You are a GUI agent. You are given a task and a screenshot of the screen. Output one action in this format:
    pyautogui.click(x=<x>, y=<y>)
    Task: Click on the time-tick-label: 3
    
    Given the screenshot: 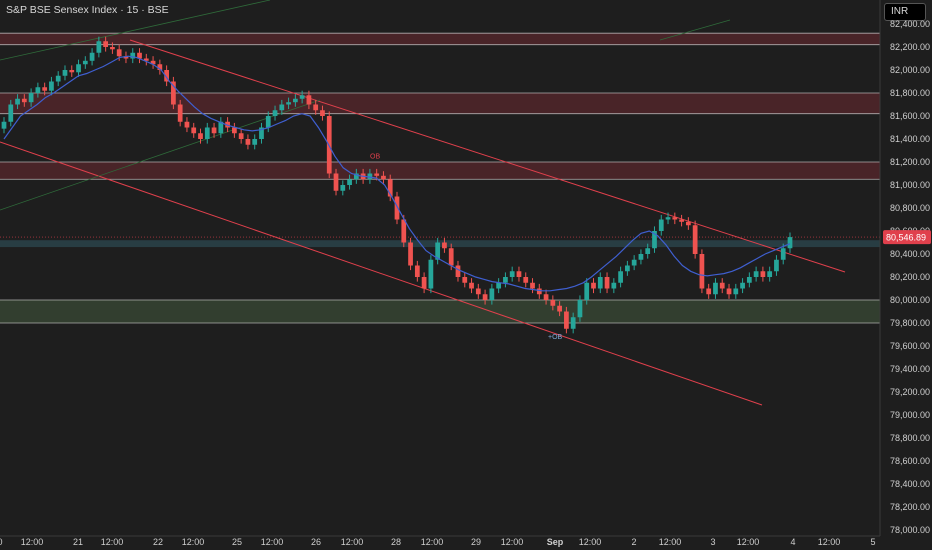 What is the action you would take?
    pyautogui.click(x=712, y=542)
    